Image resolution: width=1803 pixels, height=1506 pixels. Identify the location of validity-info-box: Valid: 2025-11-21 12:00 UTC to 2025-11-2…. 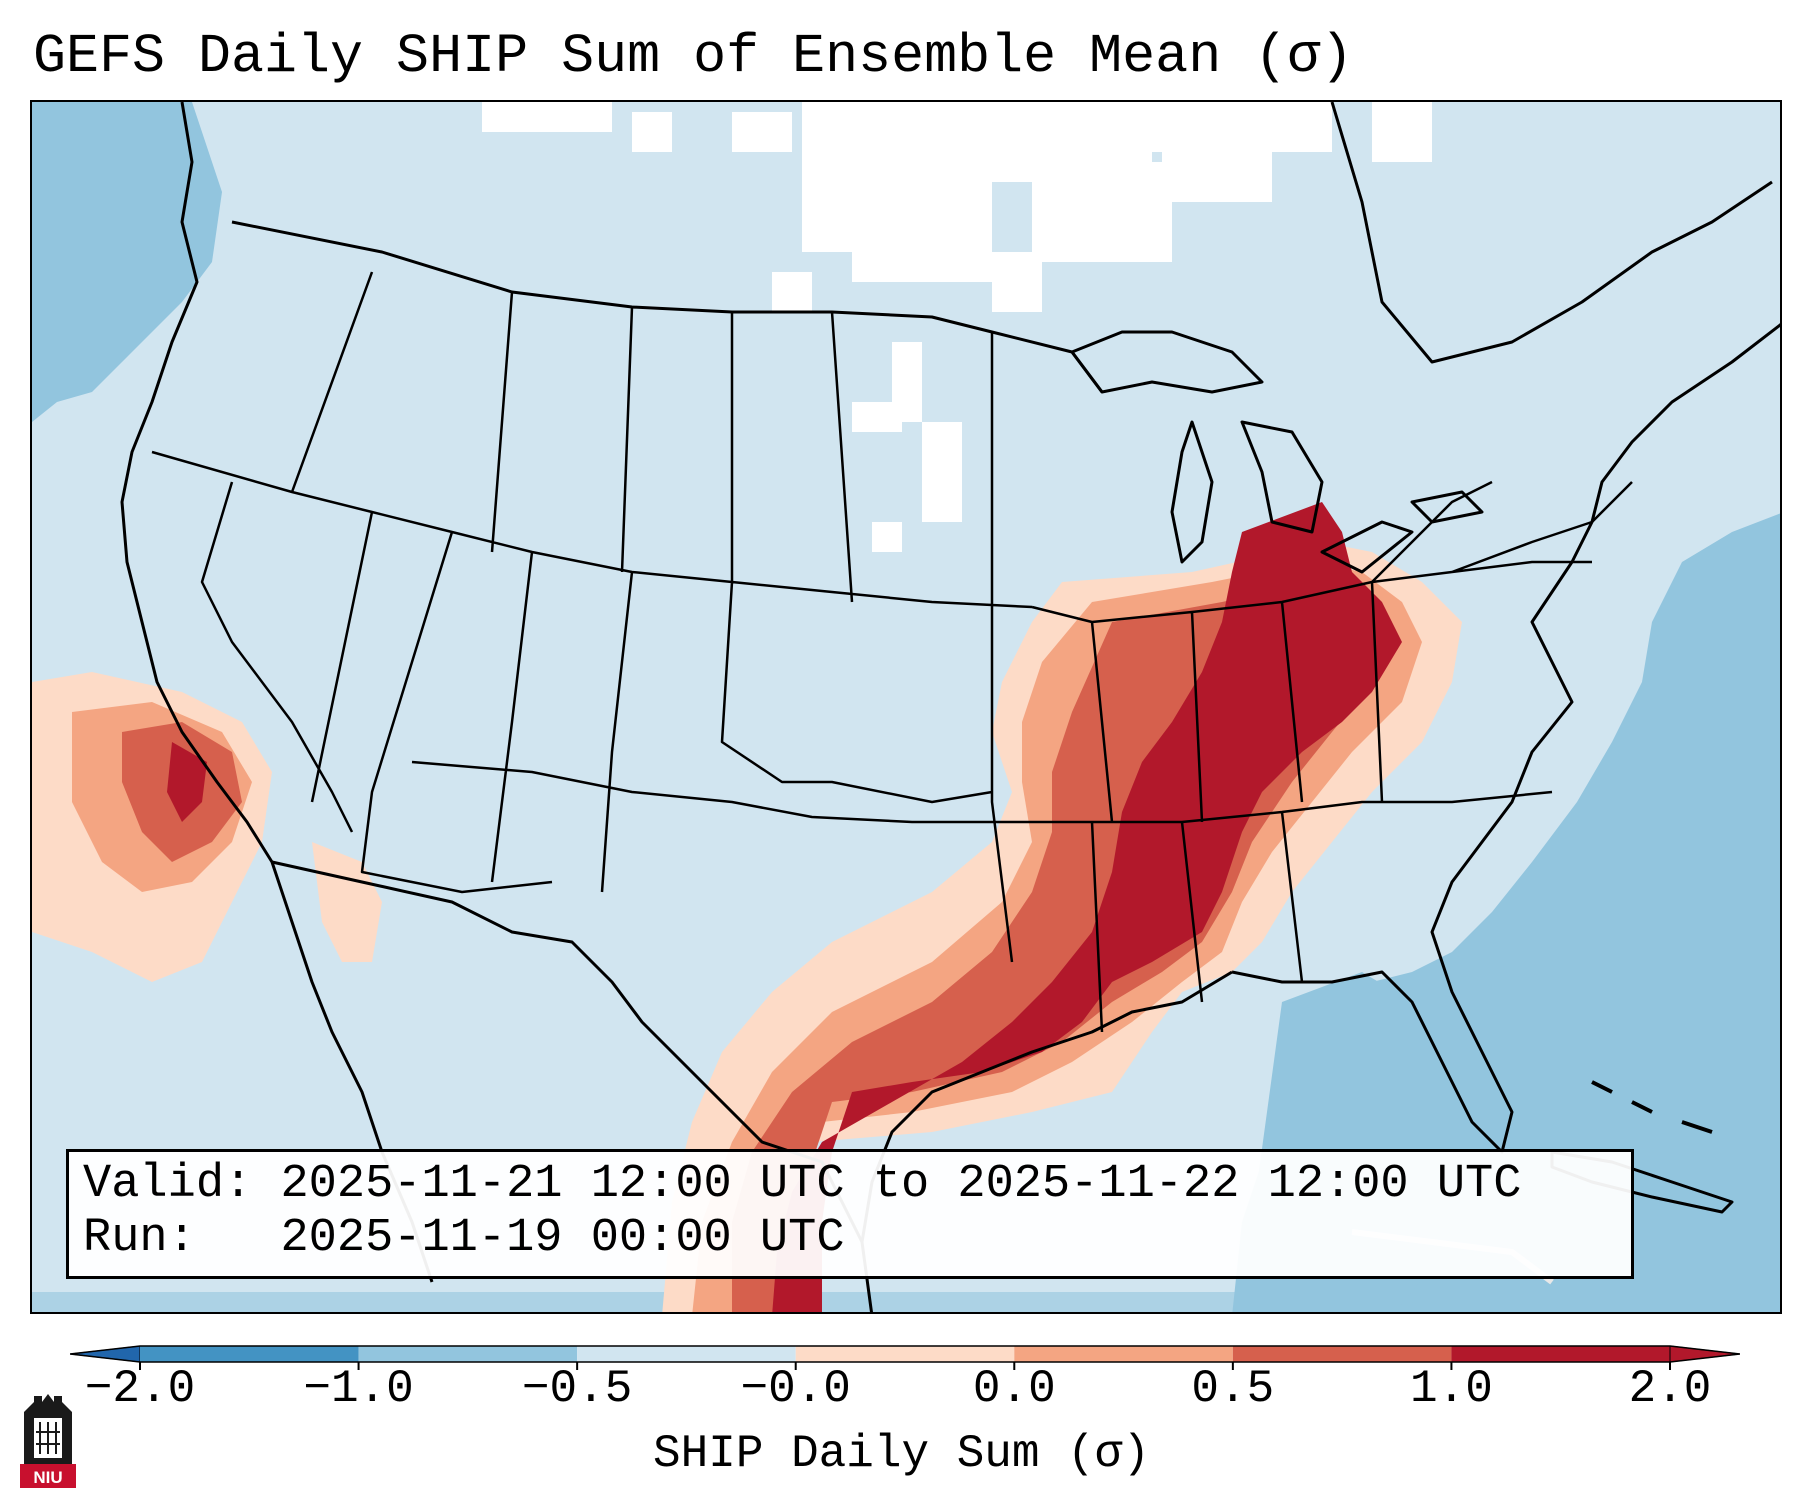
(850, 1214).